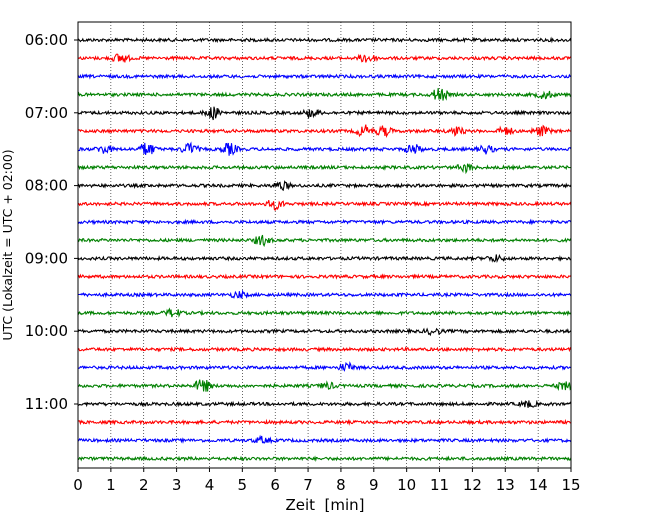  Describe the element at coordinates (327, 481) in the screenshot. I see `x-axis-ticks: 0 1 2 3 4 5 6 7 8 9 10 11 12 13 14 15` at that location.